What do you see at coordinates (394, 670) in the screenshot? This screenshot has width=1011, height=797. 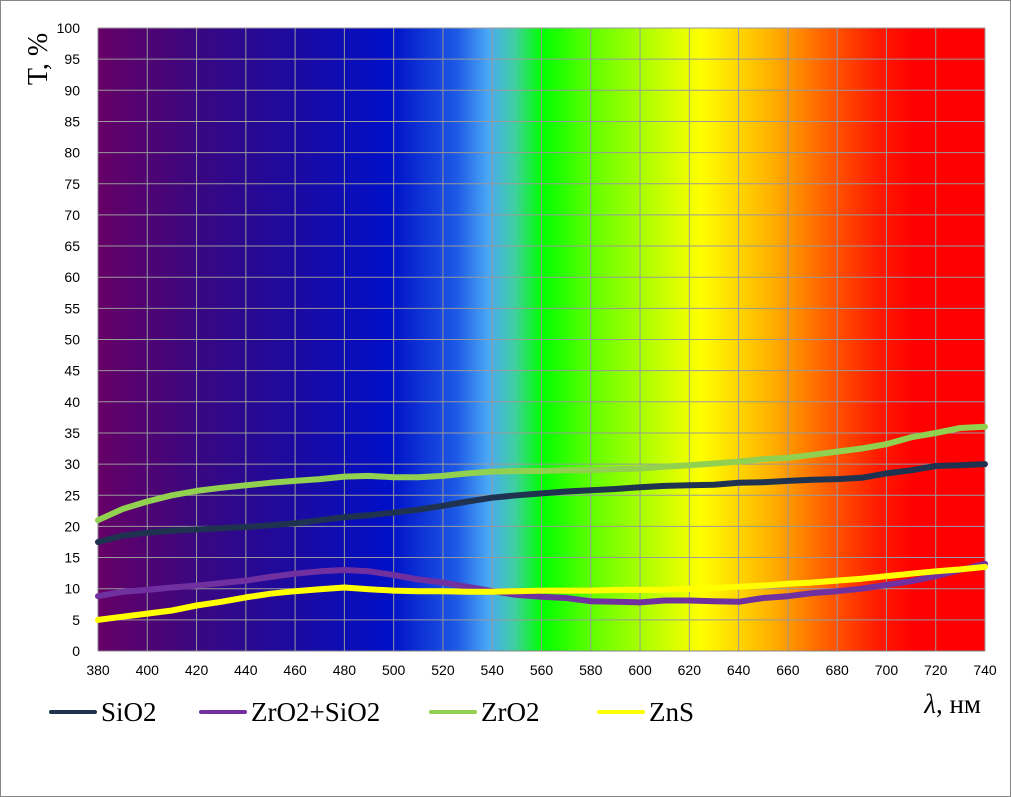 I see `x-tick-label: 500` at bounding box center [394, 670].